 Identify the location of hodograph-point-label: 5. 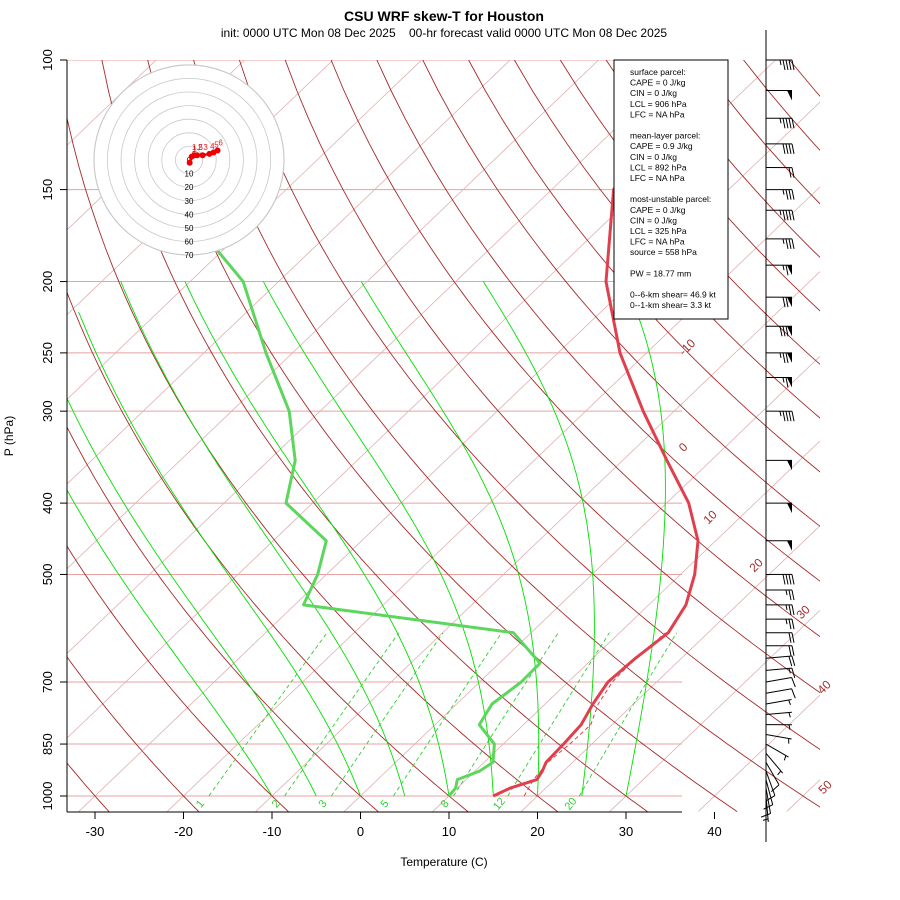
(216, 145).